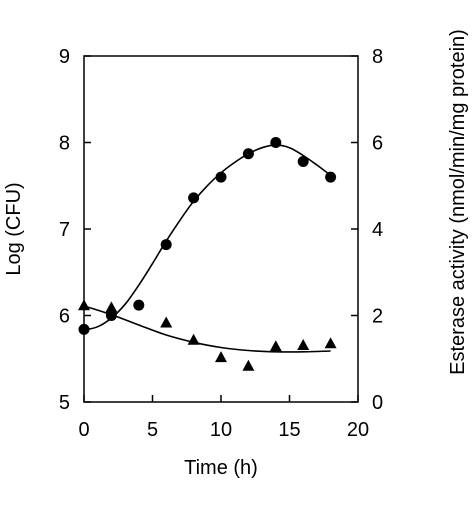 This screenshot has height=517, width=474. Describe the element at coordinates (64, 57) in the screenshot. I see `y-left-tick-label: 9` at that location.